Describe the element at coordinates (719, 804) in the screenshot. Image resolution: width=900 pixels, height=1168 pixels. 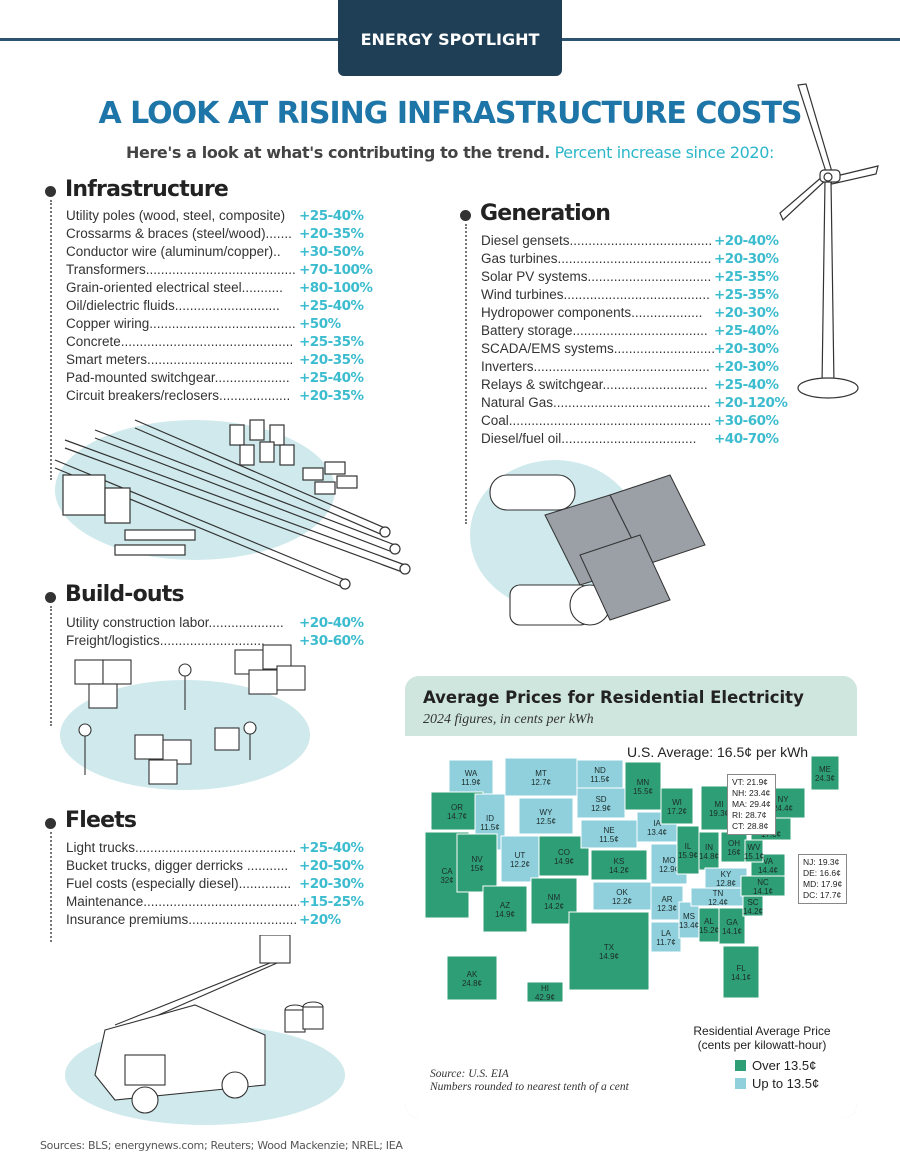
I see `state-code: MI` at that location.